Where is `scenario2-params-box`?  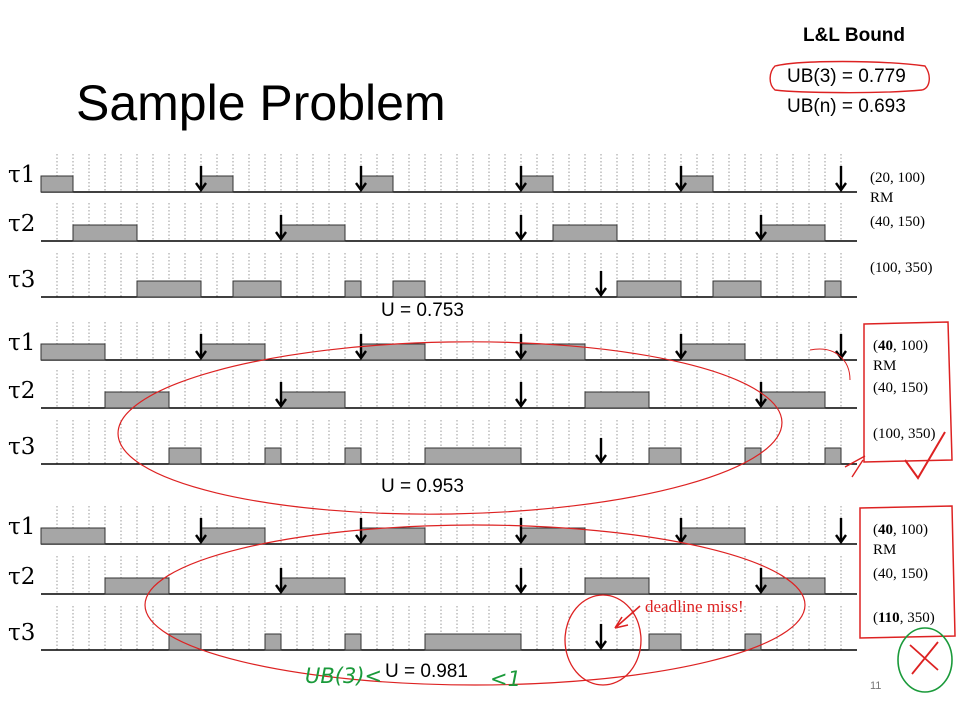 scenario2-params-box is located at coordinates (908, 392).